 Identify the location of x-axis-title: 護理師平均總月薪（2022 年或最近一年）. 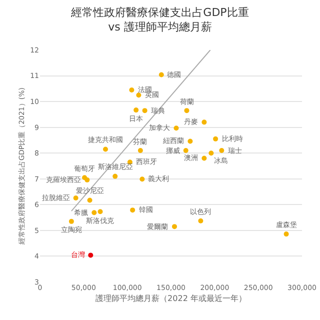
(171, 299).